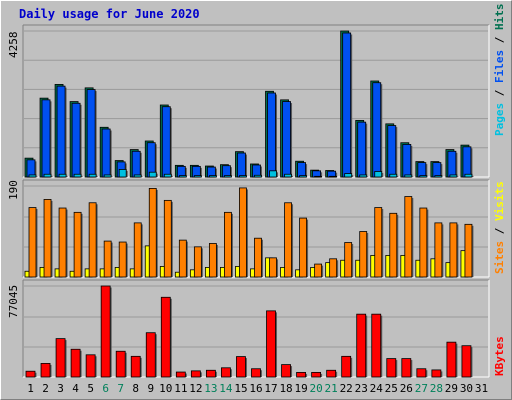 The height and width of the screenshot is (400, 512). What do you see at coordinates (255, 388) in the screenshot?
I see `day-label: 16` at bounding box center [255, 388].